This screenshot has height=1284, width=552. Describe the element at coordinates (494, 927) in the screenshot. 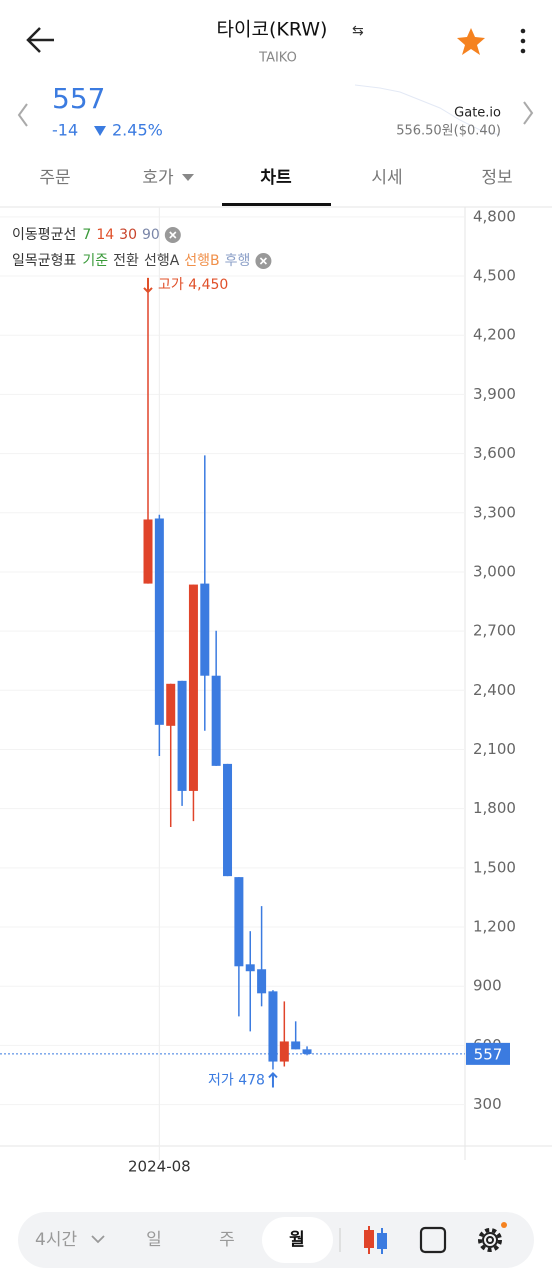

I see `y-tick-label: 1,200` at that location.